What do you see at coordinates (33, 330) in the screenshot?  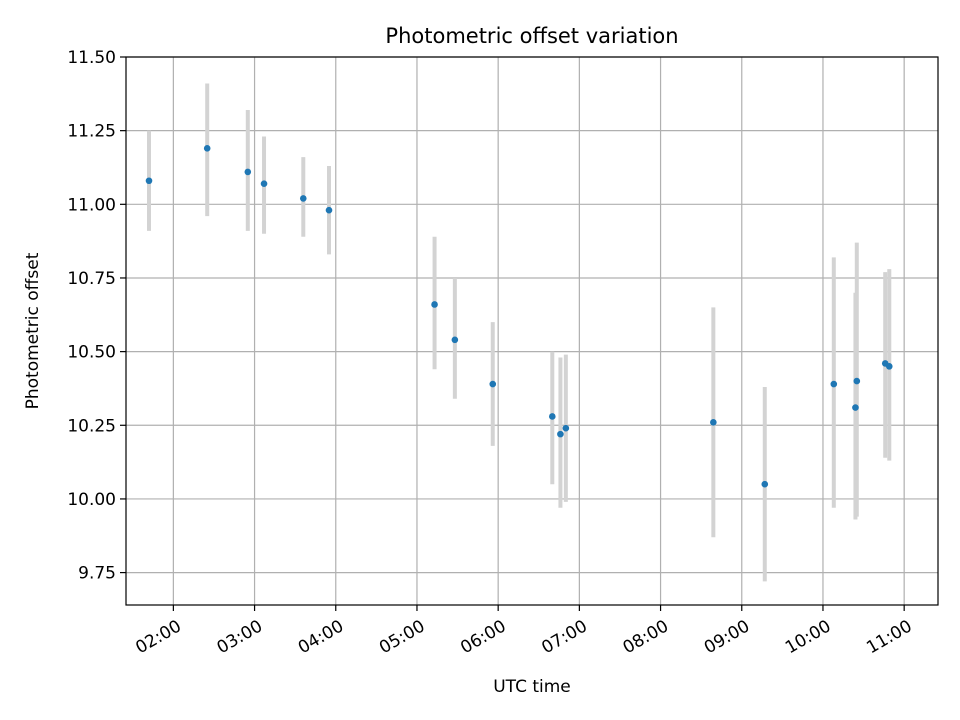 I see `y-axis-label: Photometric offset` at bounding box center [33, 330].